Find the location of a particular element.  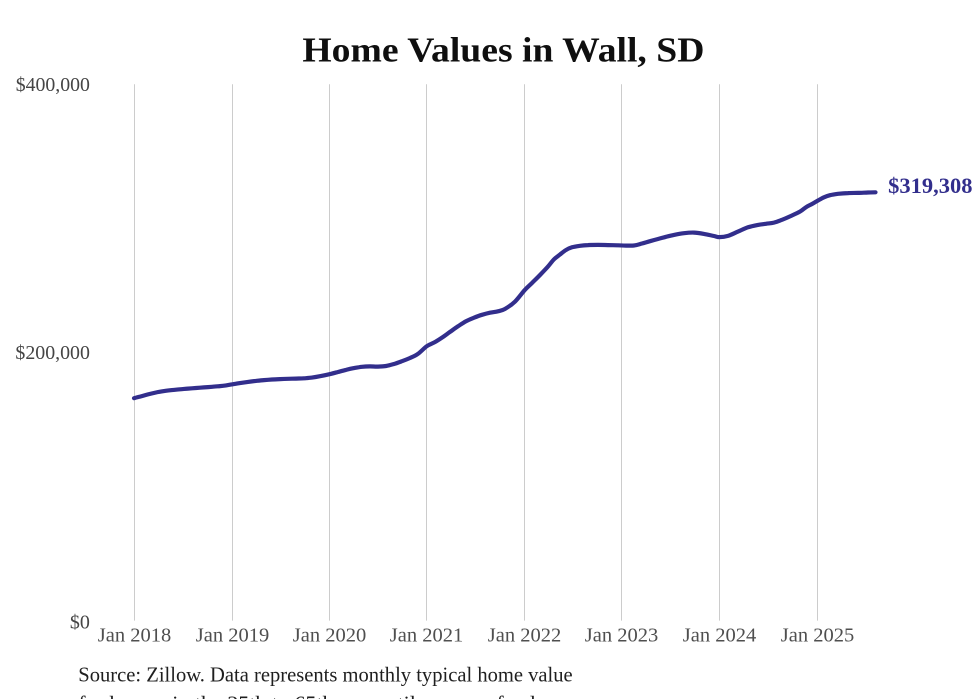

svg-text: Home Values in Wall, SD is located at coordinates (503, 50).